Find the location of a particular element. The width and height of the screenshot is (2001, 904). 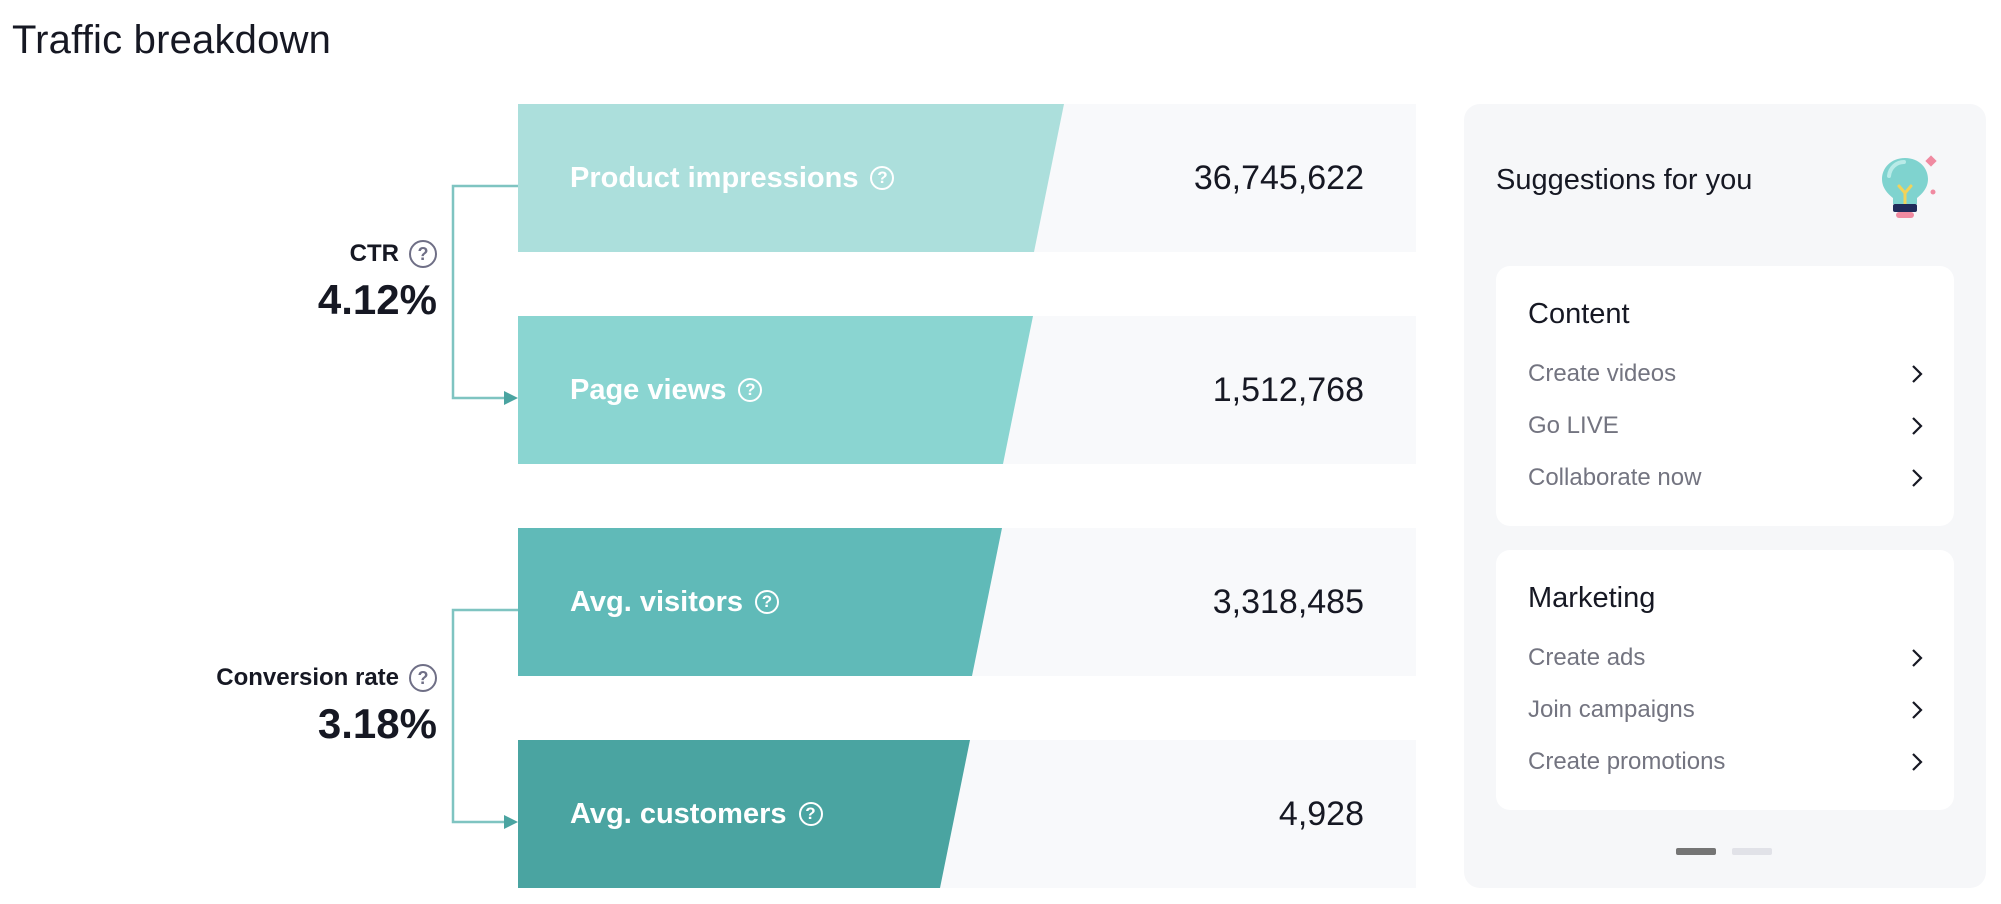

conversion-rate-value: 3.18% is located at coordinates (377, 723).